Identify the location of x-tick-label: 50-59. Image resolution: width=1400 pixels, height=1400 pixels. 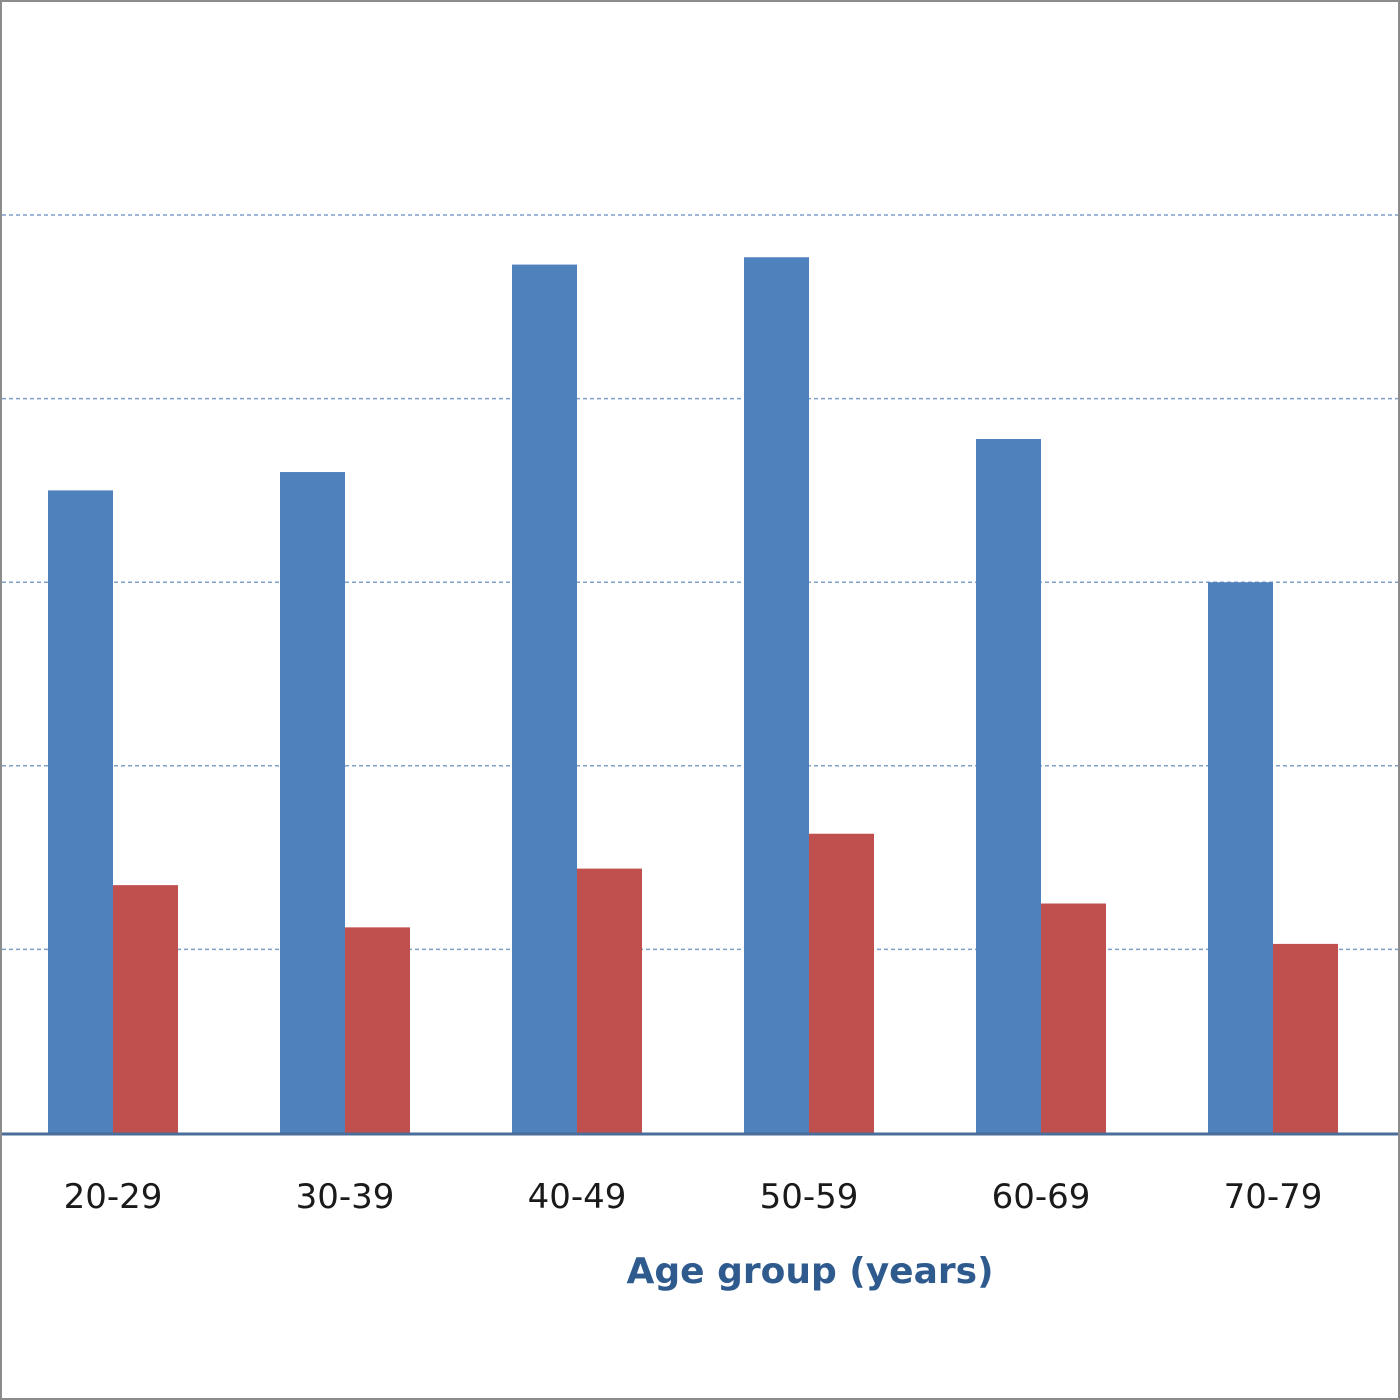
(809, 1197).